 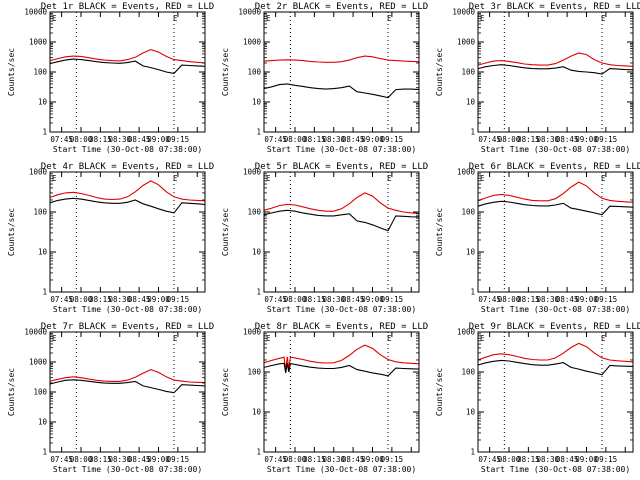 What do you see at coordinates (127, 7) in the screenshot?
I see `panel-title: Det 1r BLACK = Events, RED = LLD` at bounding box center [127, 7].